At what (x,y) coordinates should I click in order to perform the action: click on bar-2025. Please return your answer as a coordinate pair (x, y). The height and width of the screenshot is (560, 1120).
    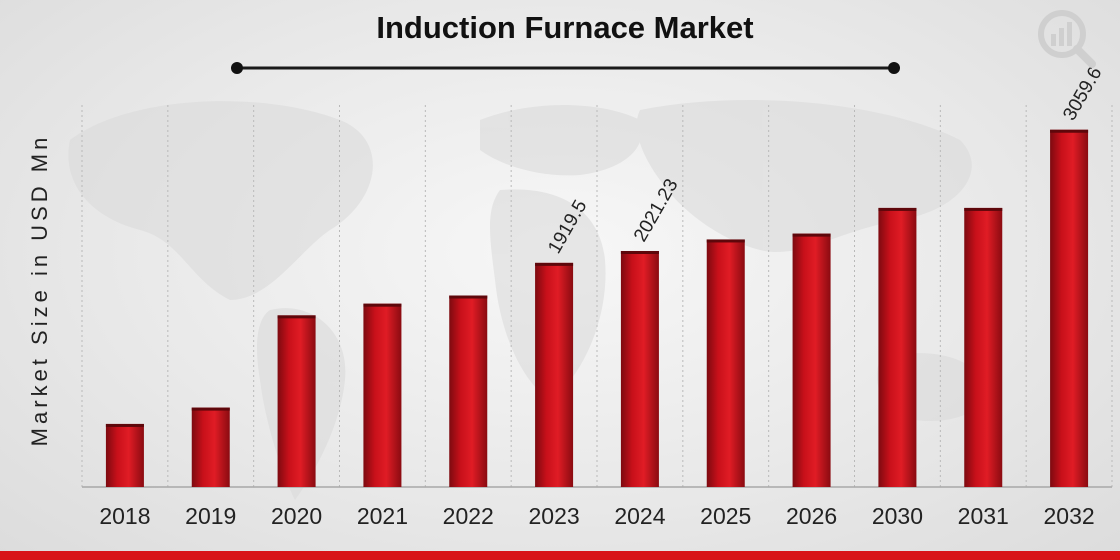
    Looking at the image, I should click on (725, 363).